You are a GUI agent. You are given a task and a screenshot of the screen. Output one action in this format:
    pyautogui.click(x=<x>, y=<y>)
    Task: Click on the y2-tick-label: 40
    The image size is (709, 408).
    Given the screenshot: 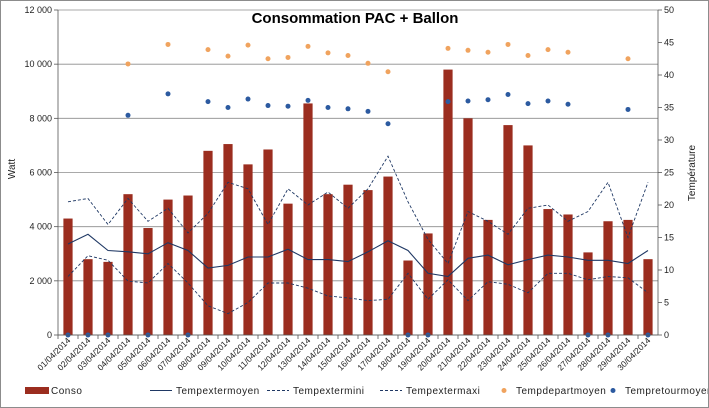 What is the action you would take?
    pyautogui.click(x=669, y=75)
    